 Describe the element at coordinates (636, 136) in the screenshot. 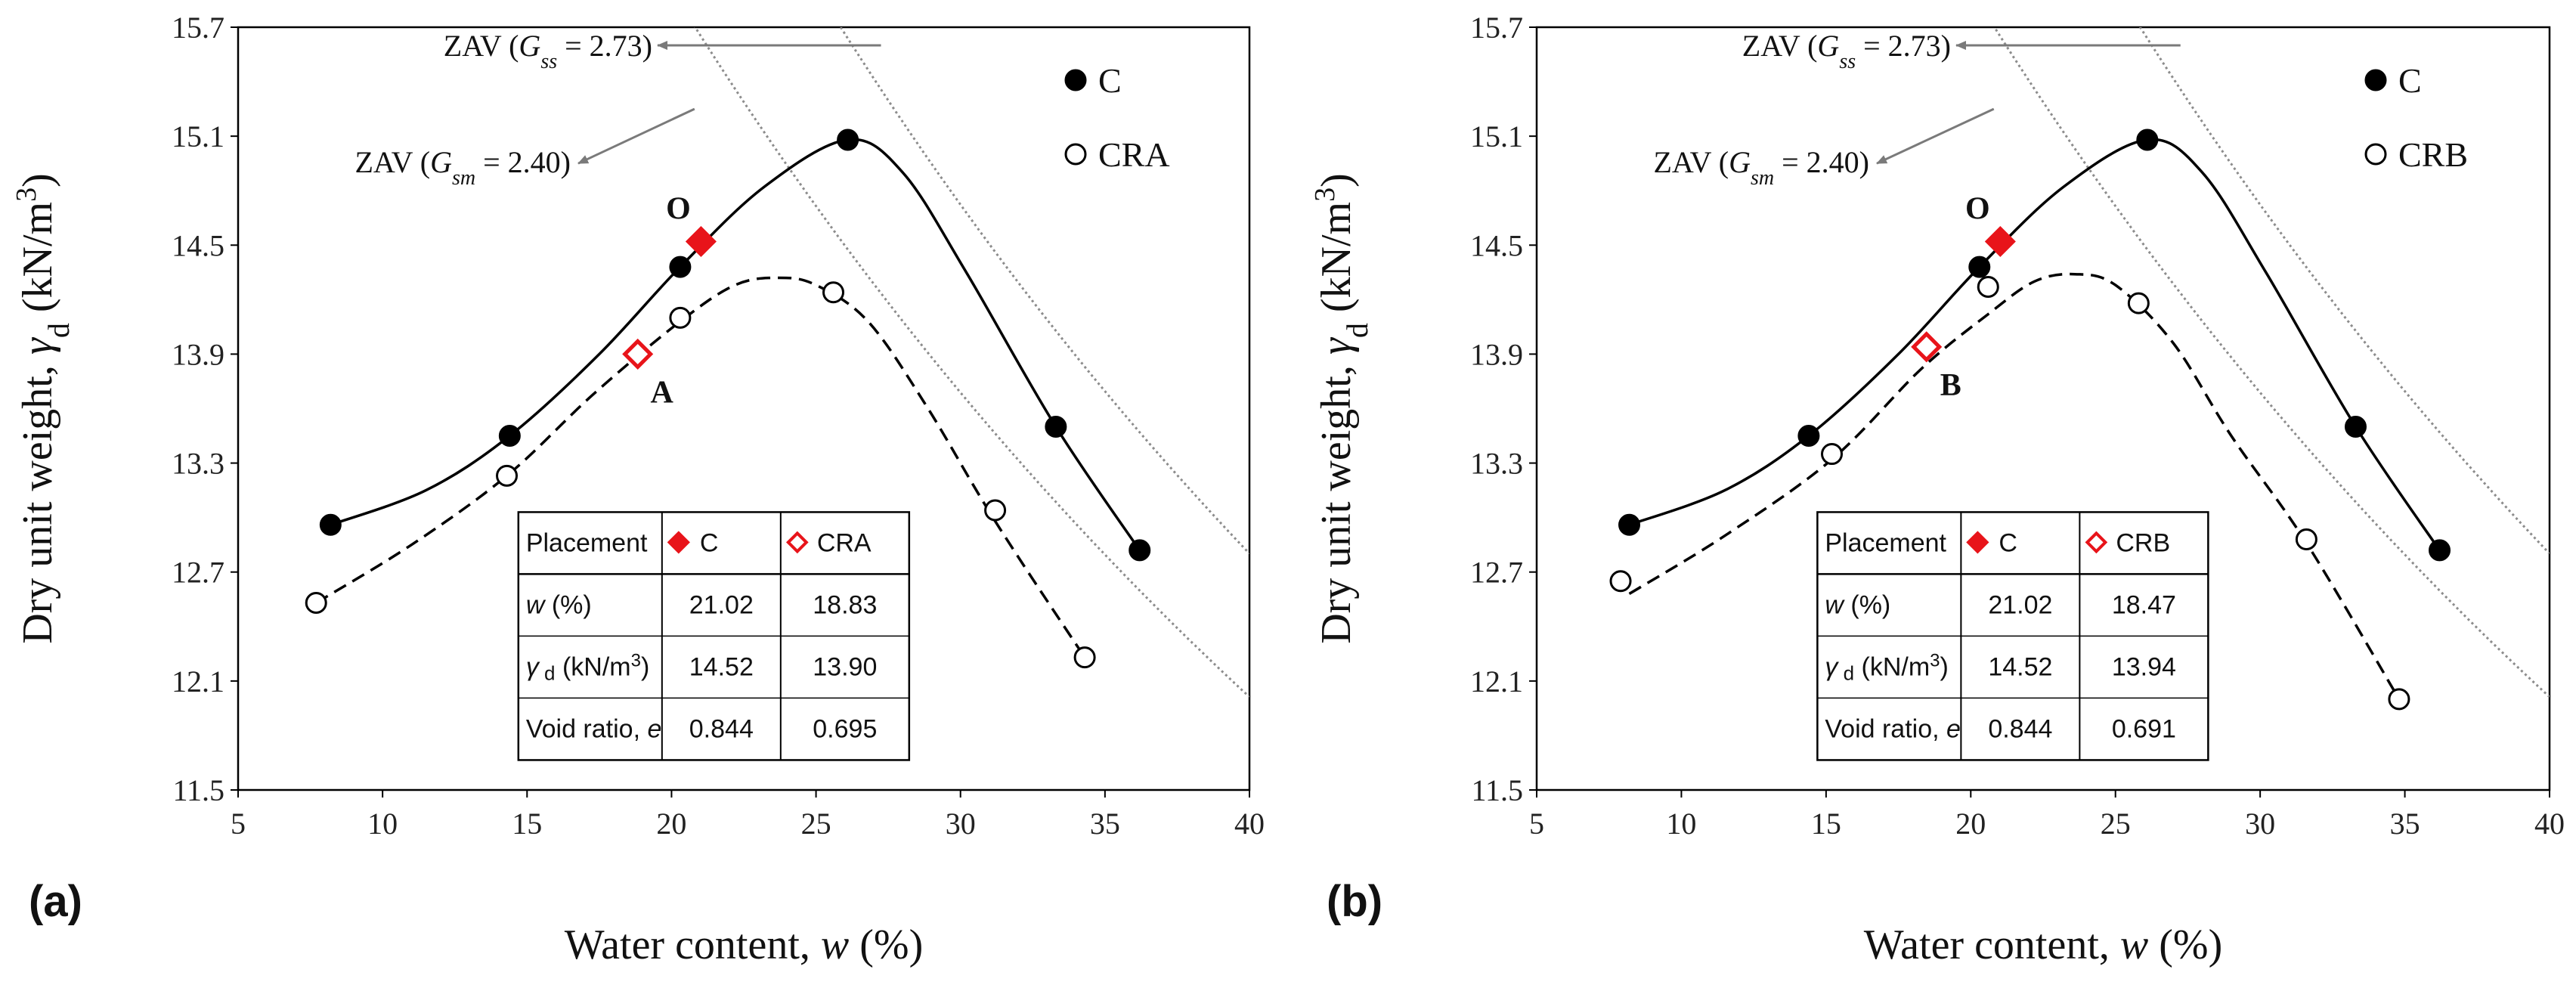

I see `zav-arrow` at that location.